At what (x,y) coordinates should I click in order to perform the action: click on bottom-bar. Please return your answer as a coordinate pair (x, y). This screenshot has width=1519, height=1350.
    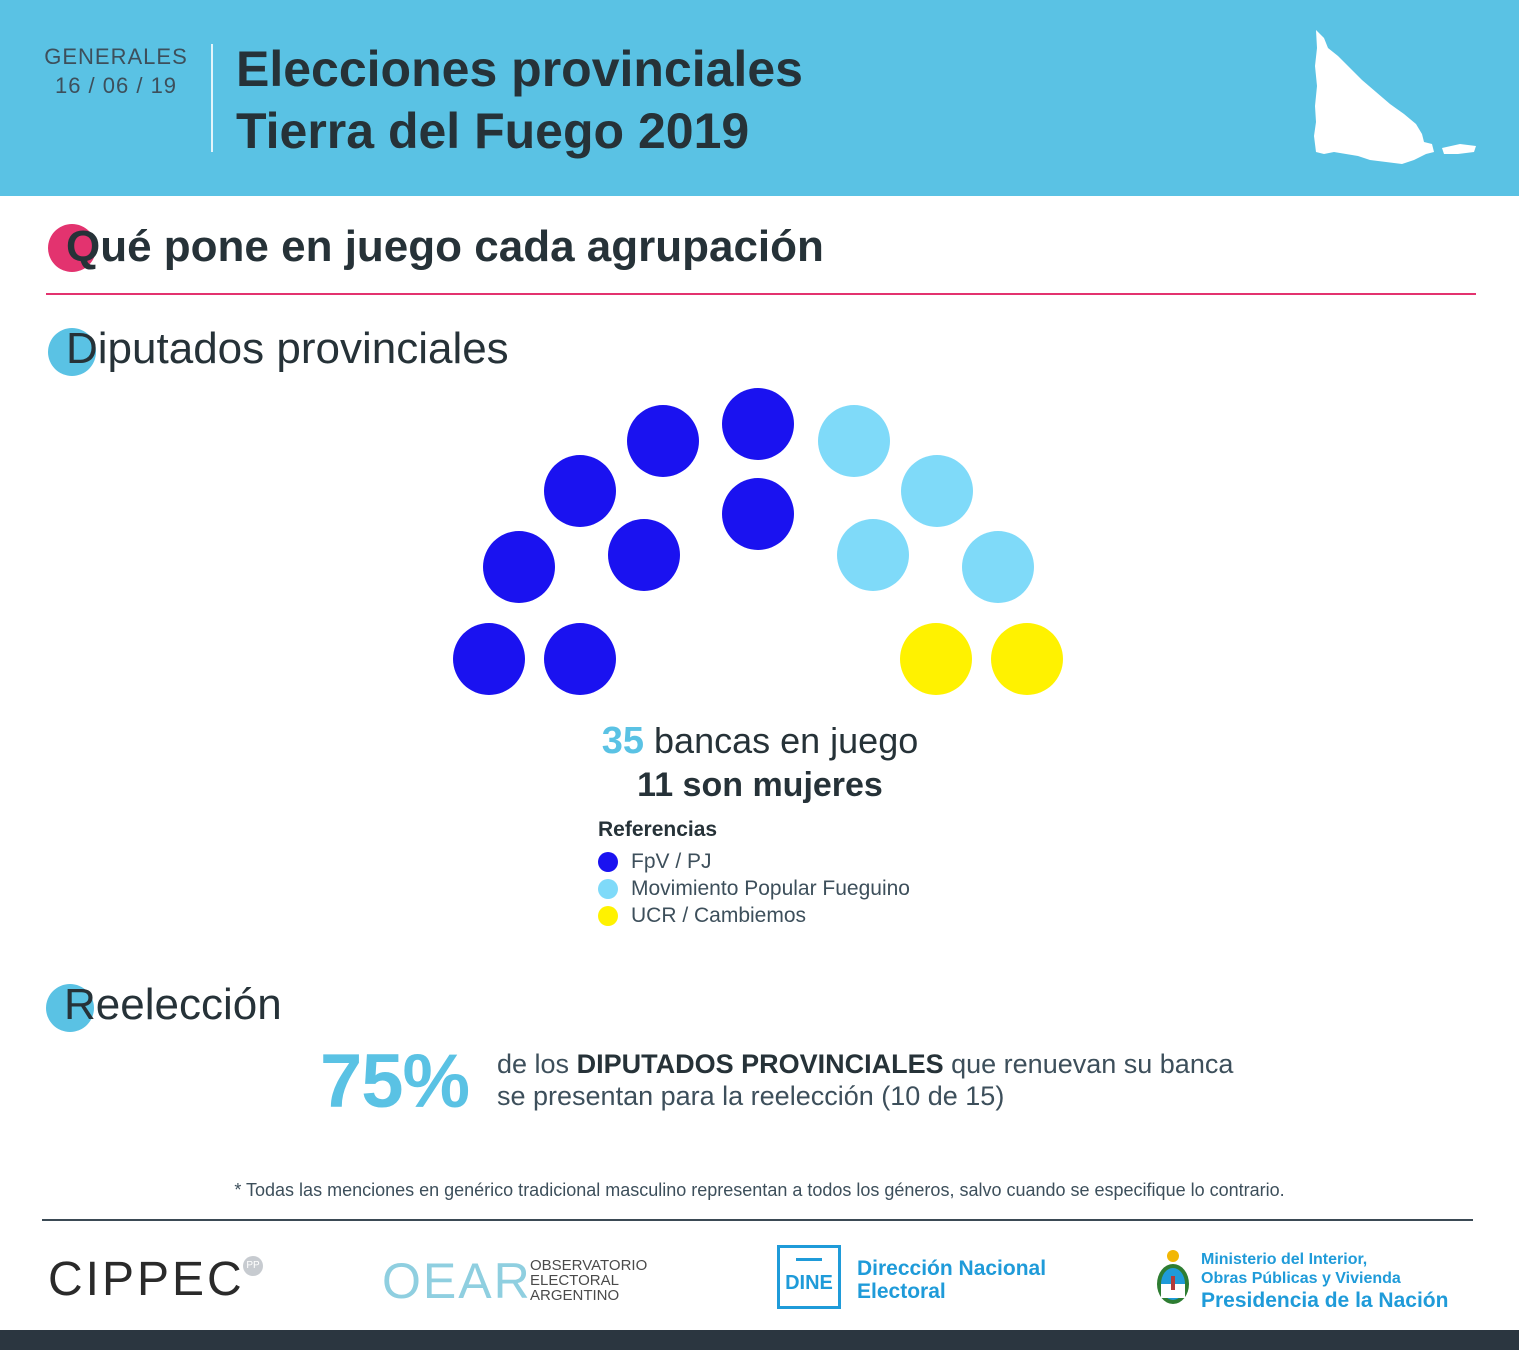
    Looking at the image, I should click on (759, 1340).